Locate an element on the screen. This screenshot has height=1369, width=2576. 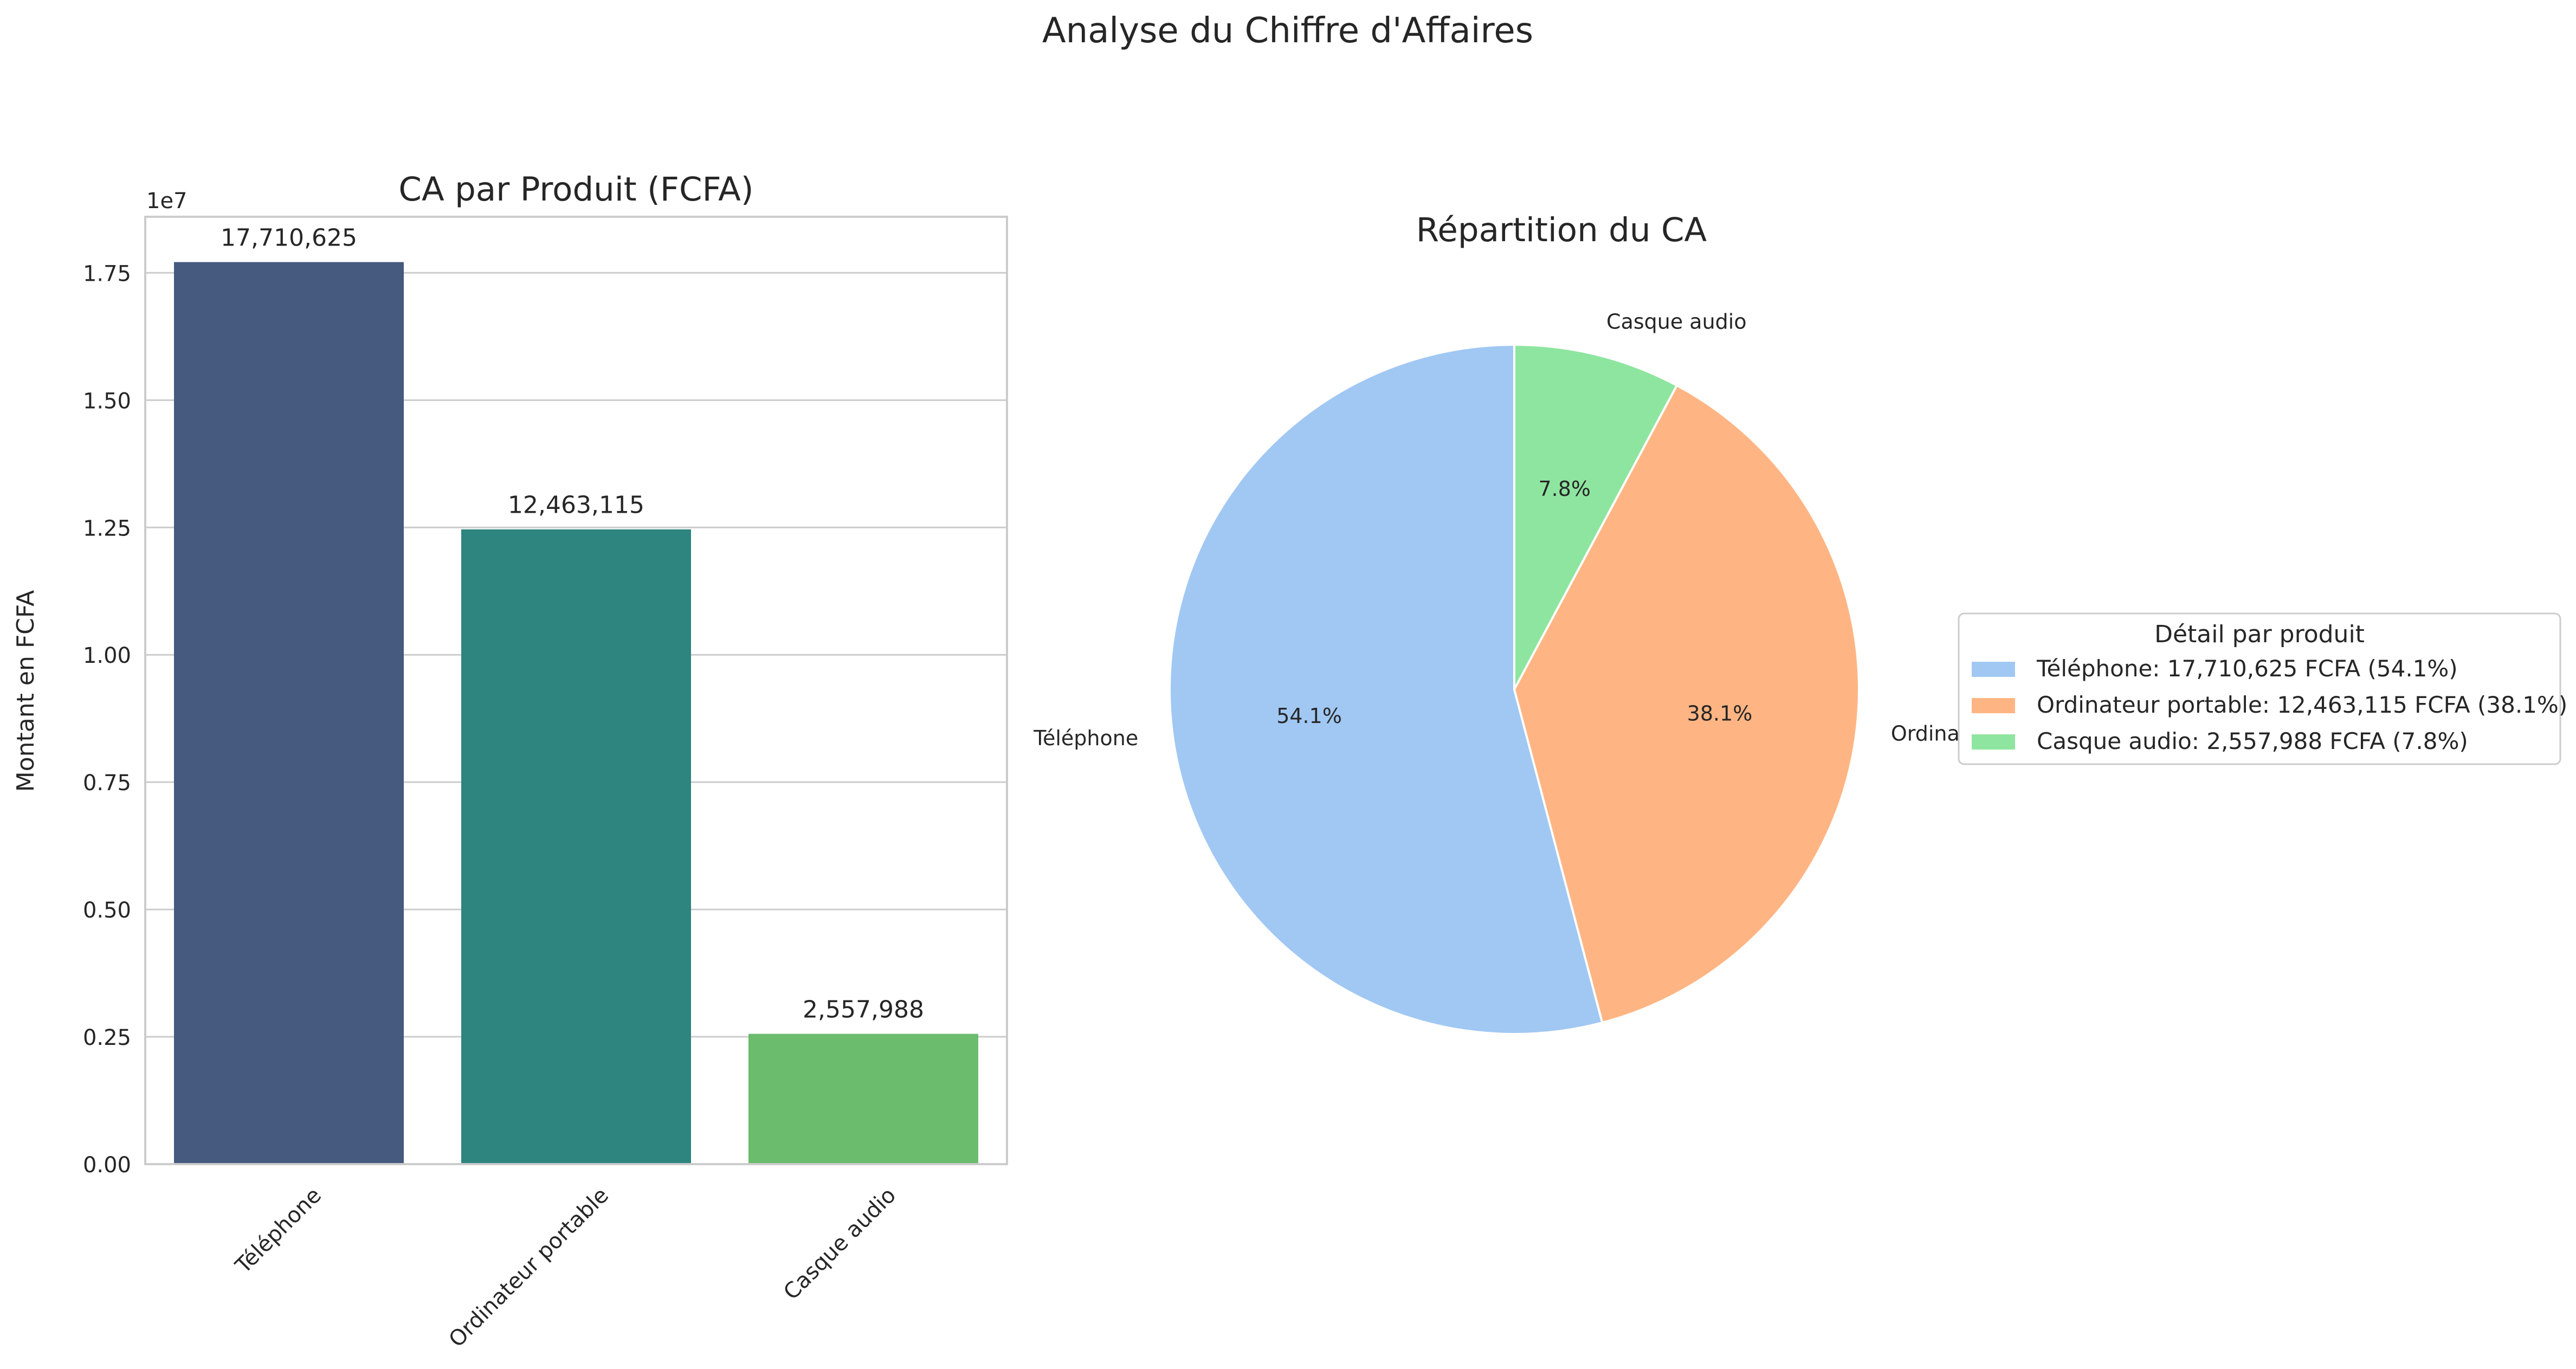
bar-data-label: 2,557,988 is located at coordinates (863, 1010).